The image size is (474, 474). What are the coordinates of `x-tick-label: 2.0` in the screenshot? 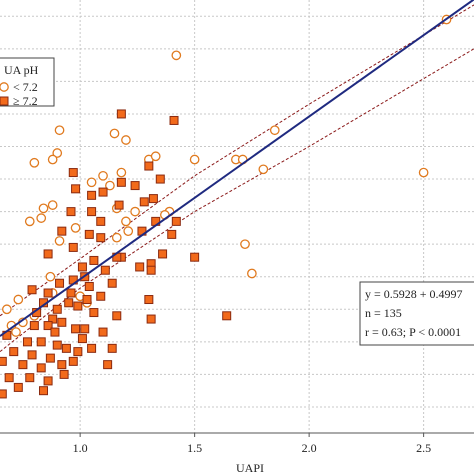 It's located at (309, 448).